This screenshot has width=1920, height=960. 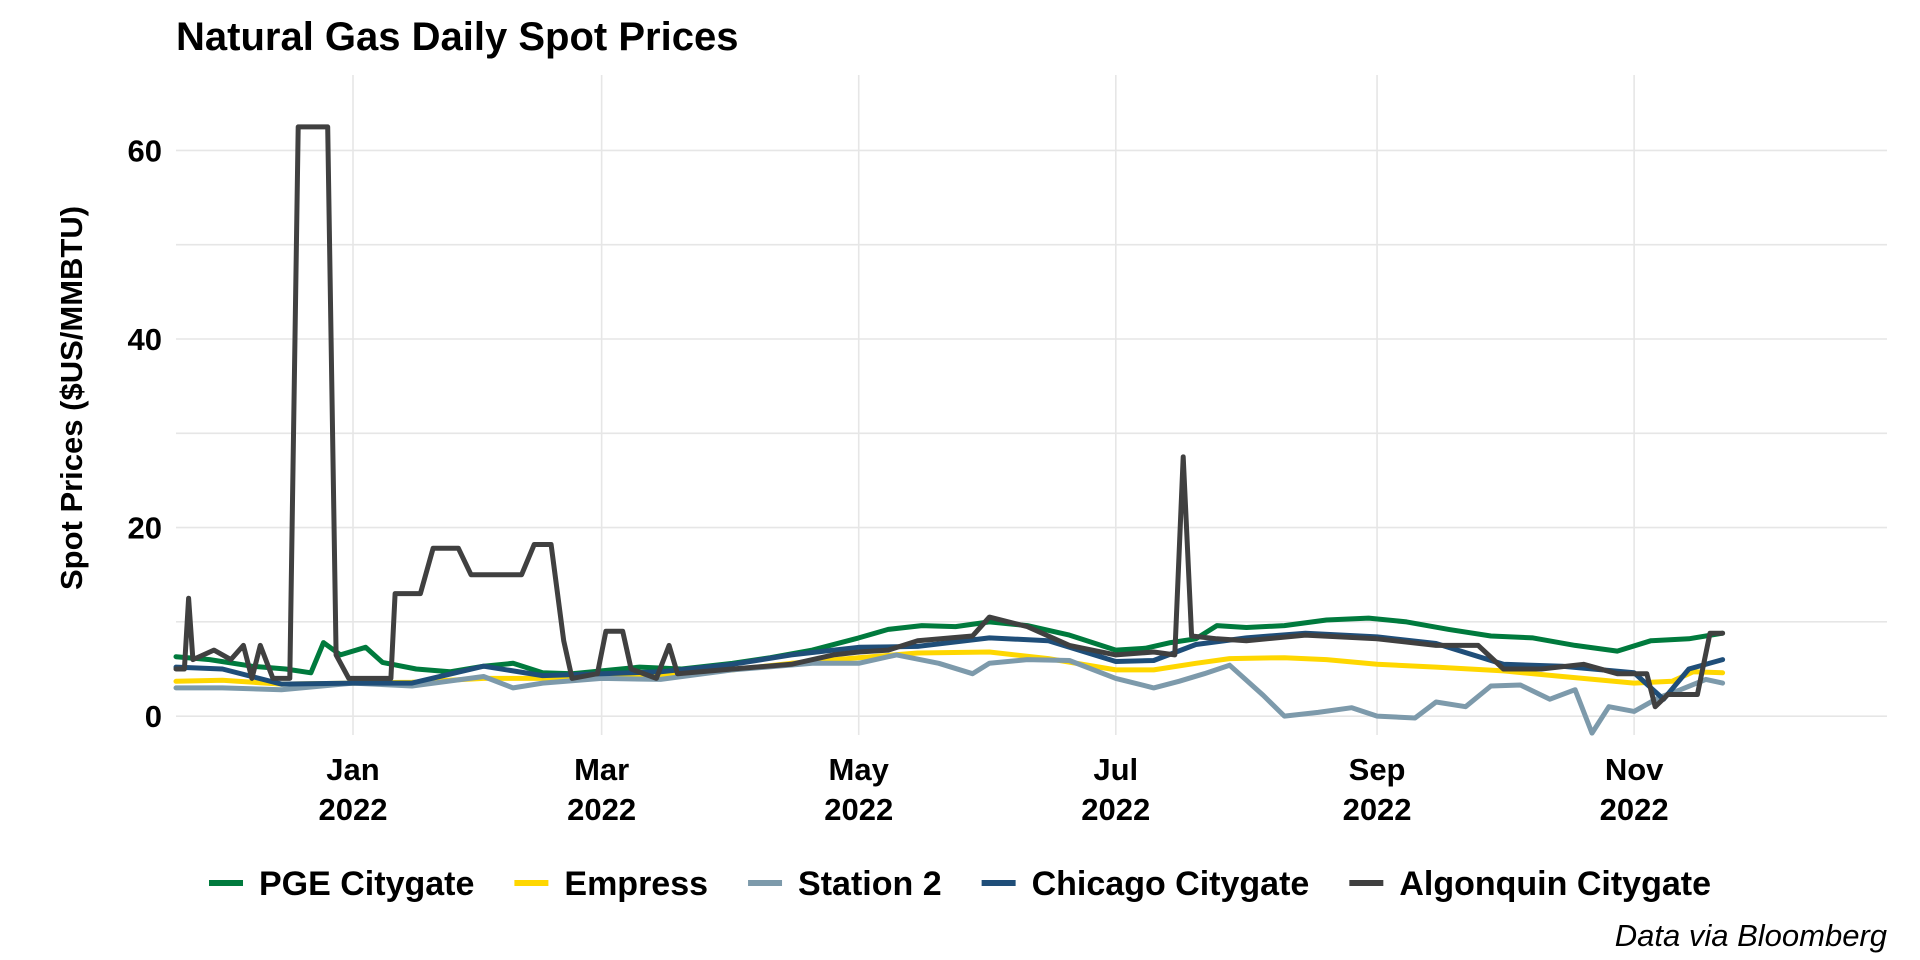 What do you see at coordinates (1377, 769) in the screenshot?
I see `x-tick-month: Sep` at bounding box center [1377, 769].